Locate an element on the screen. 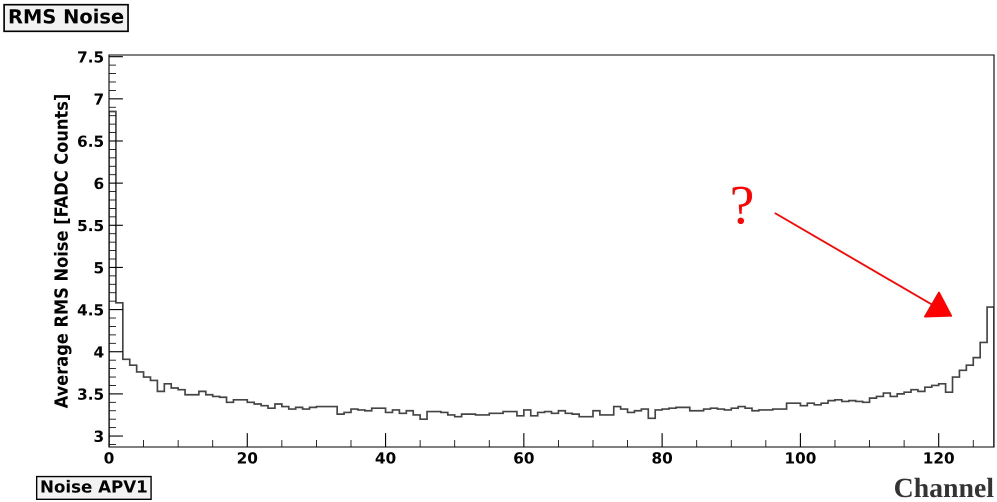 The image size is (997, 502). x-tick-label: 80 is located at coordinates (662, 458).